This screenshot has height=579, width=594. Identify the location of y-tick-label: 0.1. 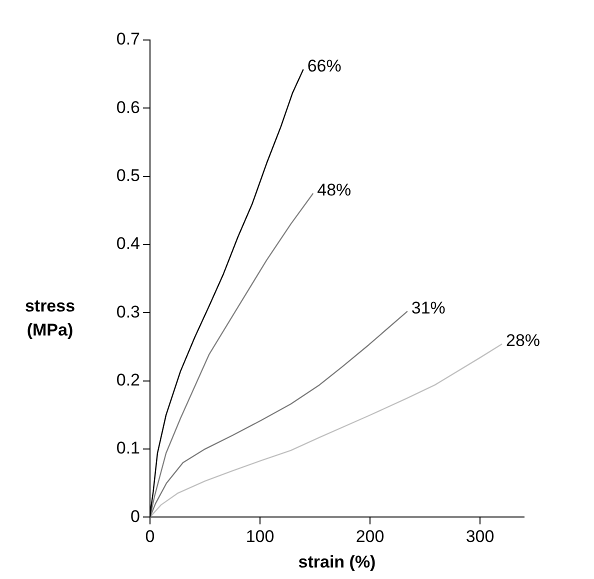
(128, 448).